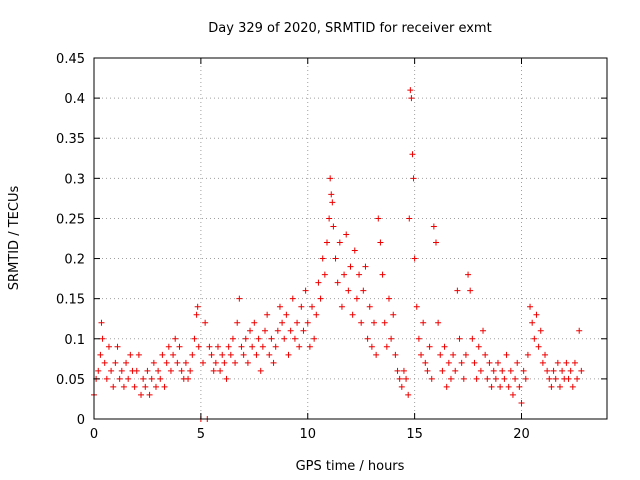 The height and width of the screenshot is (480, 640). Describe the element at coordinates (70, 219) in the screenshot. I see `y-tick-label: 0.25` at that location.